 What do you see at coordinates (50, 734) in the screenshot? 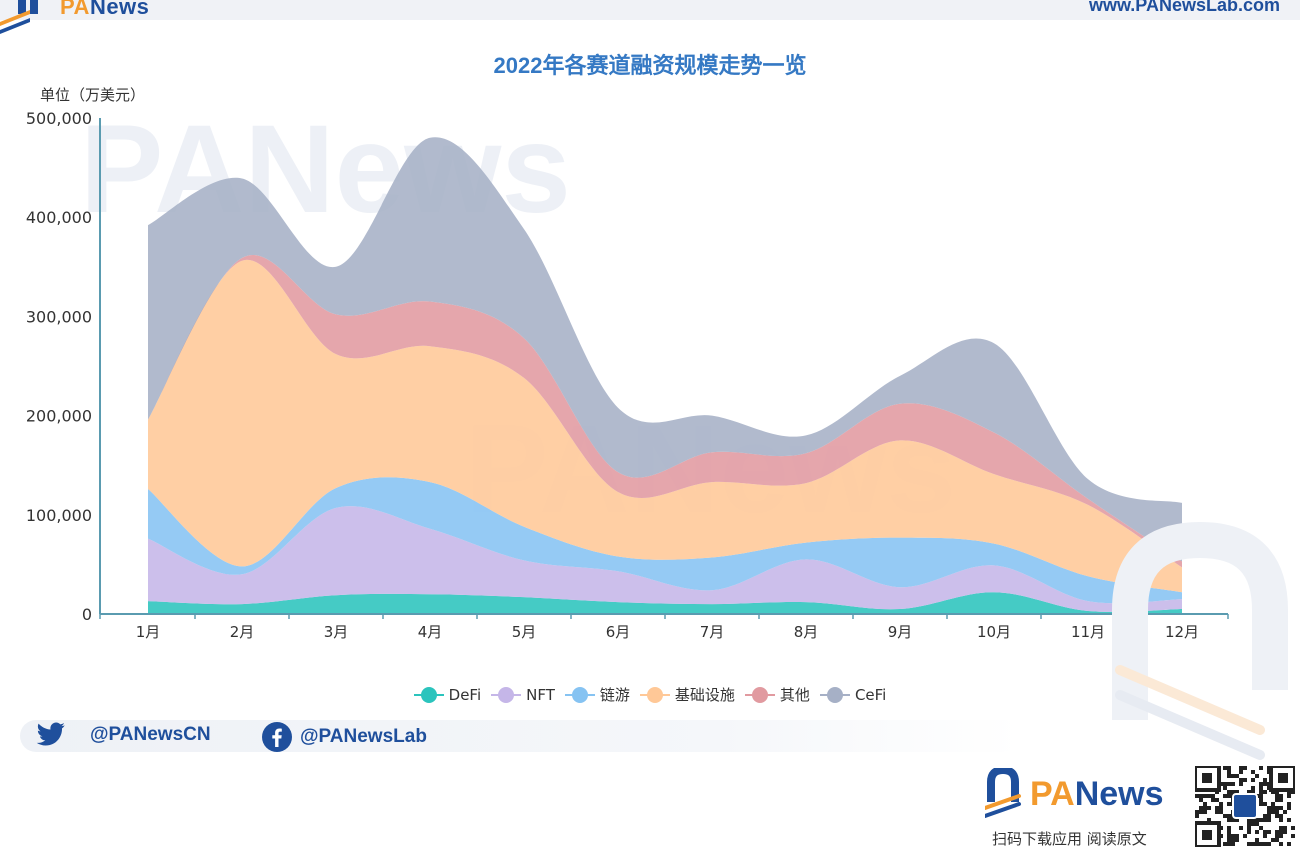
I see `twitter-bird-icon` at bounding box center [50, 734].